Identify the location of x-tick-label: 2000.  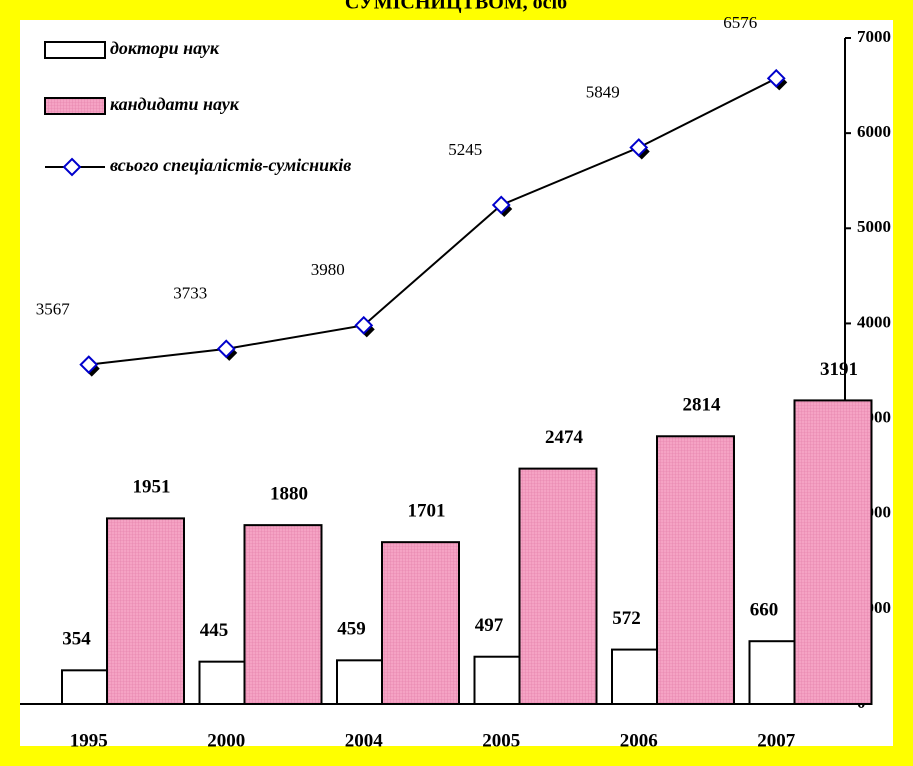
(226, 740).